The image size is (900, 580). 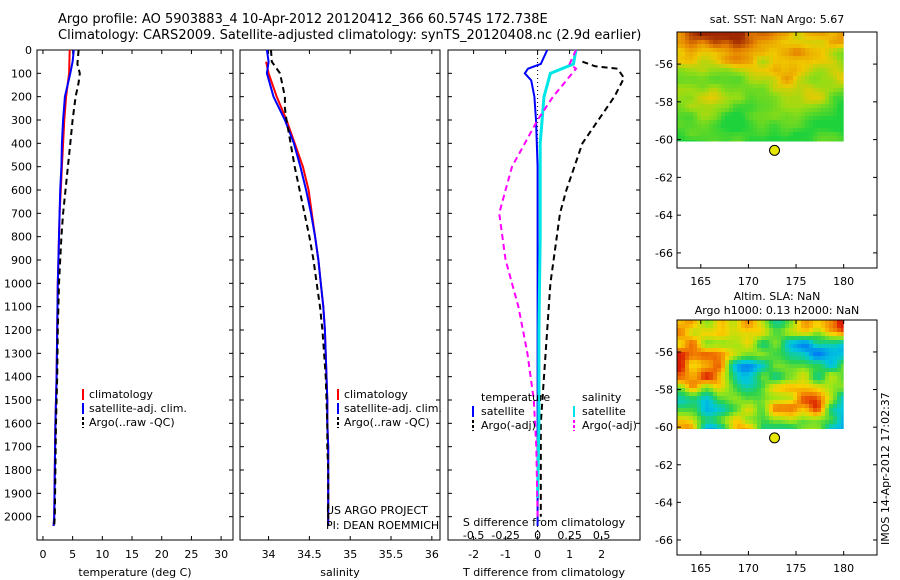 I want to click on x-tick-label: 175, so click(x=796, y=281).